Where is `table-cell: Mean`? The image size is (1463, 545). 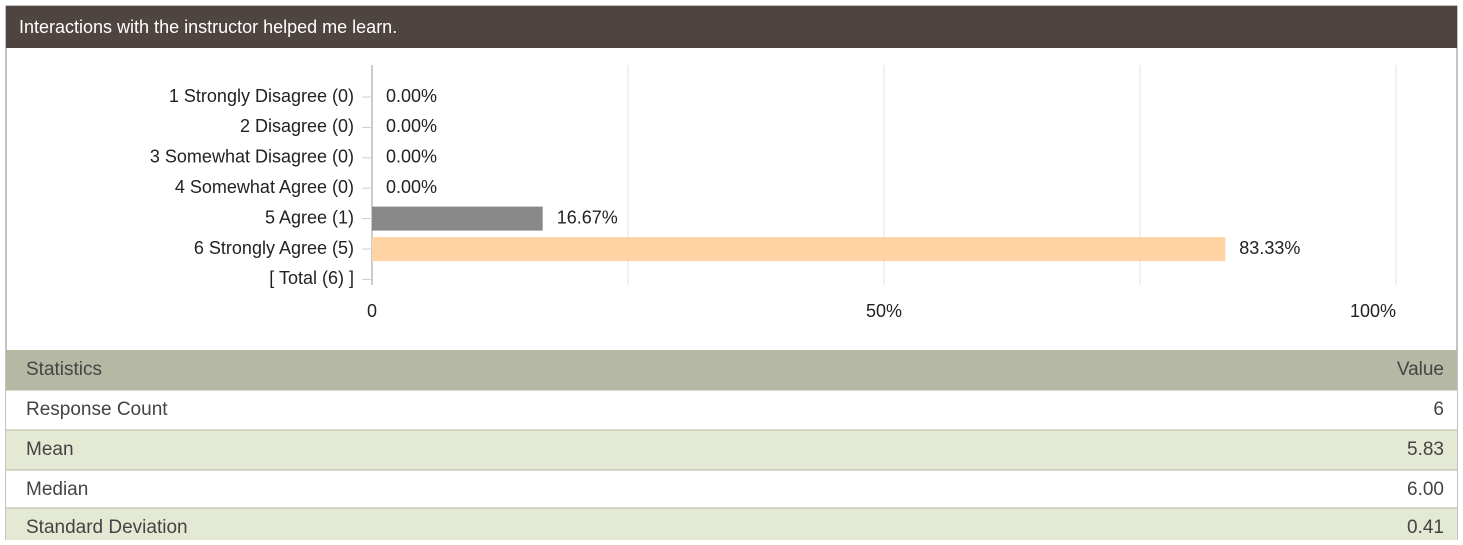 table-cell: Mean is located at coordinates (50, 449).